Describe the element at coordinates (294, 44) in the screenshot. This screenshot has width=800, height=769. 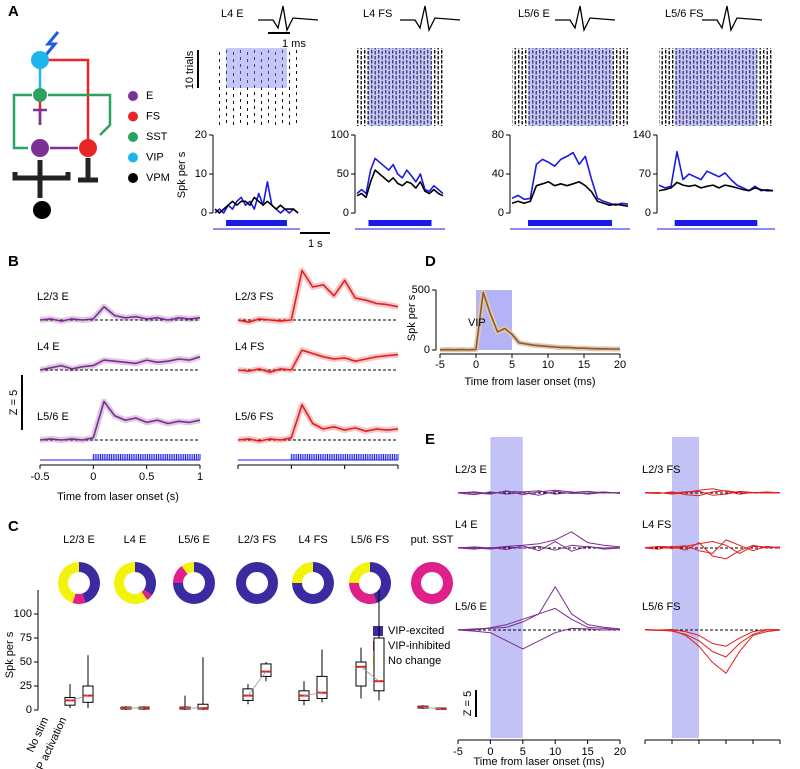
I see `scale-label: 1 ms` at that location.